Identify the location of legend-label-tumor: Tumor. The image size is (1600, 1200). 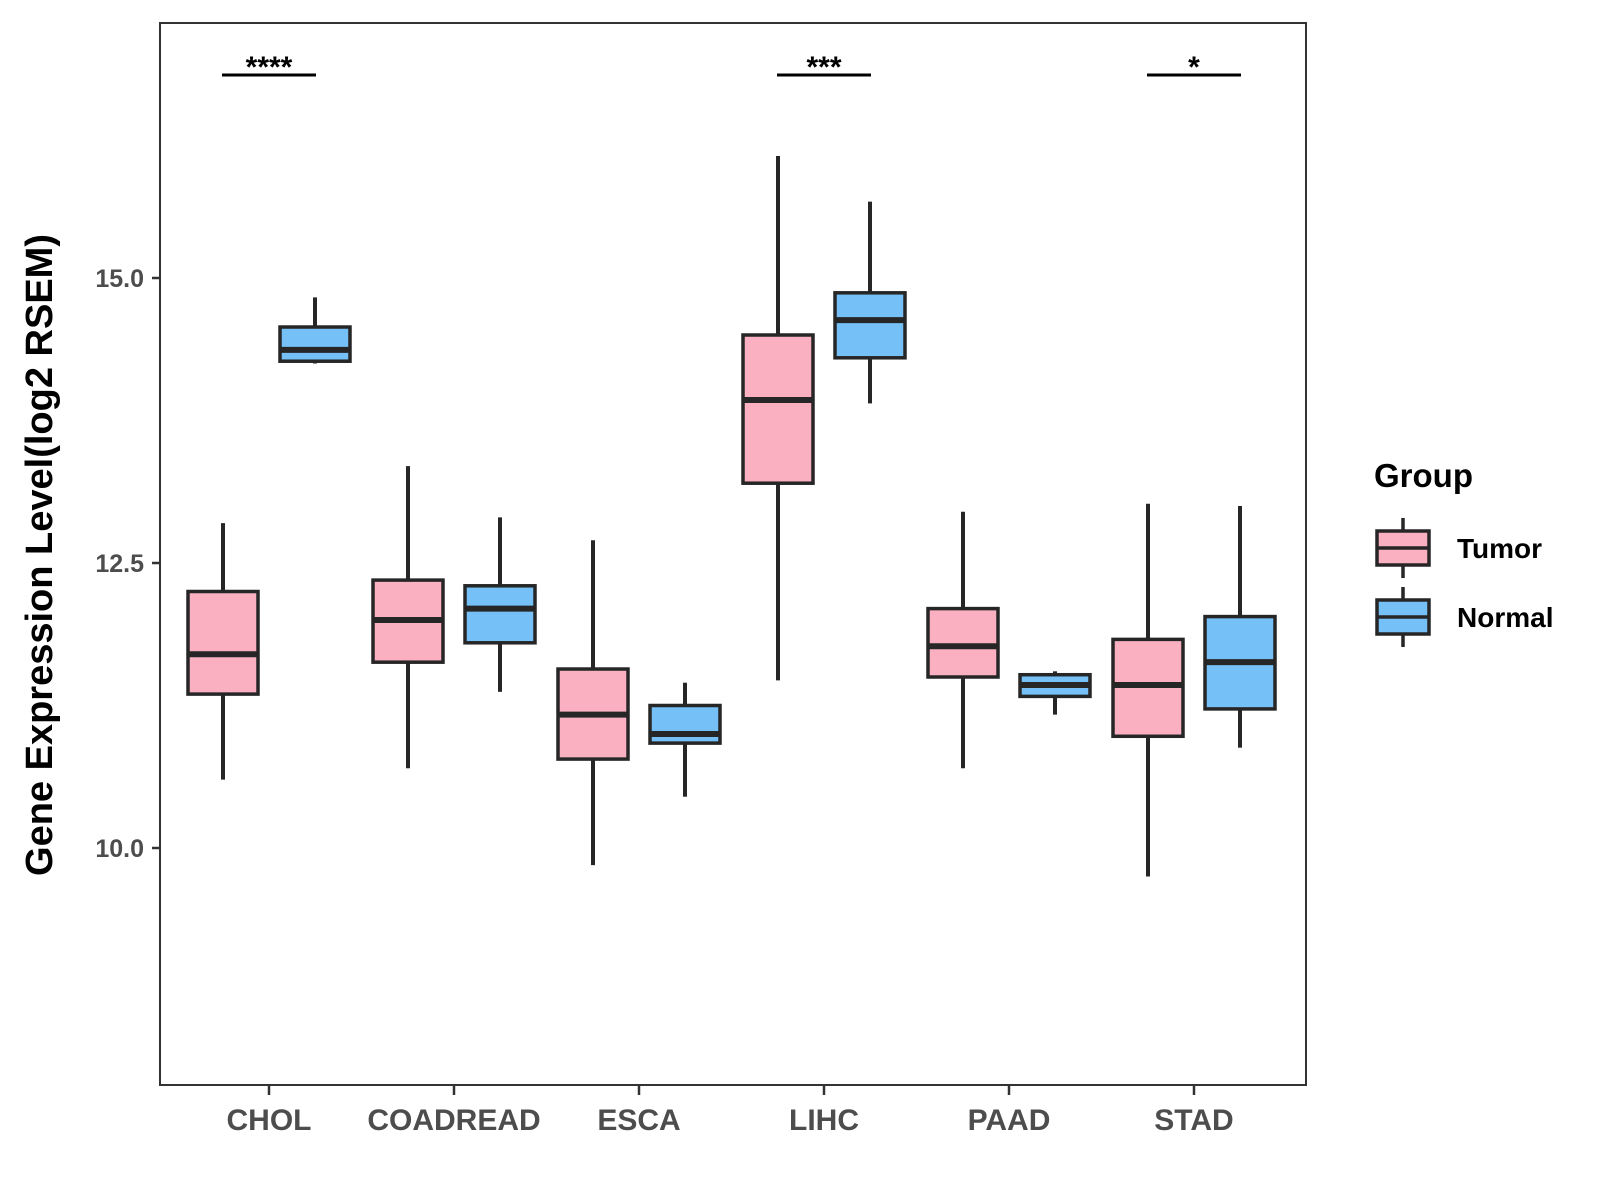
(1499, 548).